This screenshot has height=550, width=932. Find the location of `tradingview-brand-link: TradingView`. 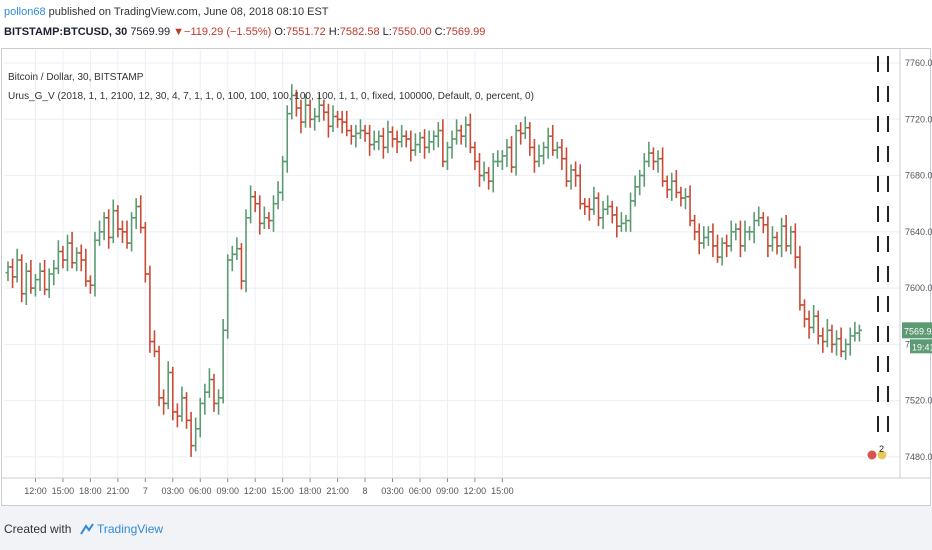

tradingview-brand-link: TradingView is located at coordinates (130, 529).